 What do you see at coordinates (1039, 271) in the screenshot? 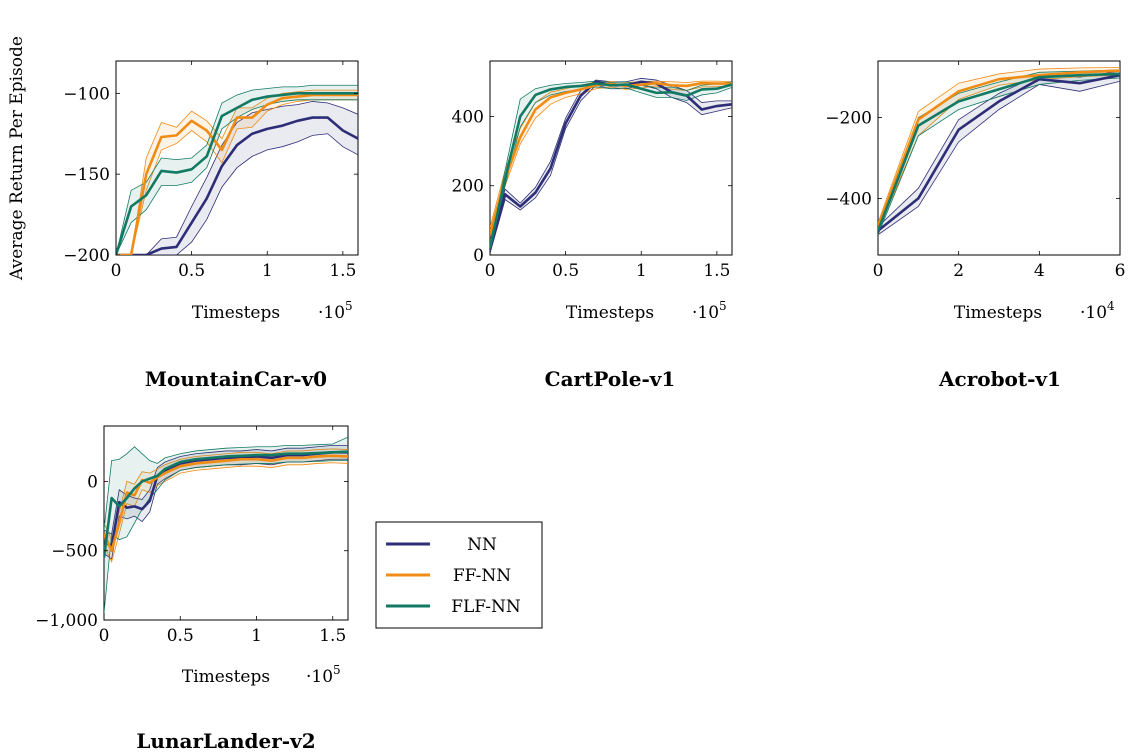
I see `x-tick-label: 4` at bounding box center [1039, 271].